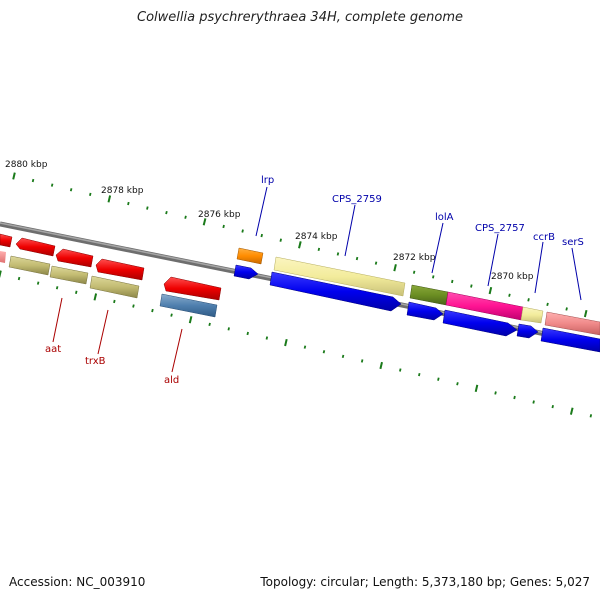 The width and height of the screenshot is (600, 600). I want to click on tick-label-2880: 2880 kbp, so click(26, 165).